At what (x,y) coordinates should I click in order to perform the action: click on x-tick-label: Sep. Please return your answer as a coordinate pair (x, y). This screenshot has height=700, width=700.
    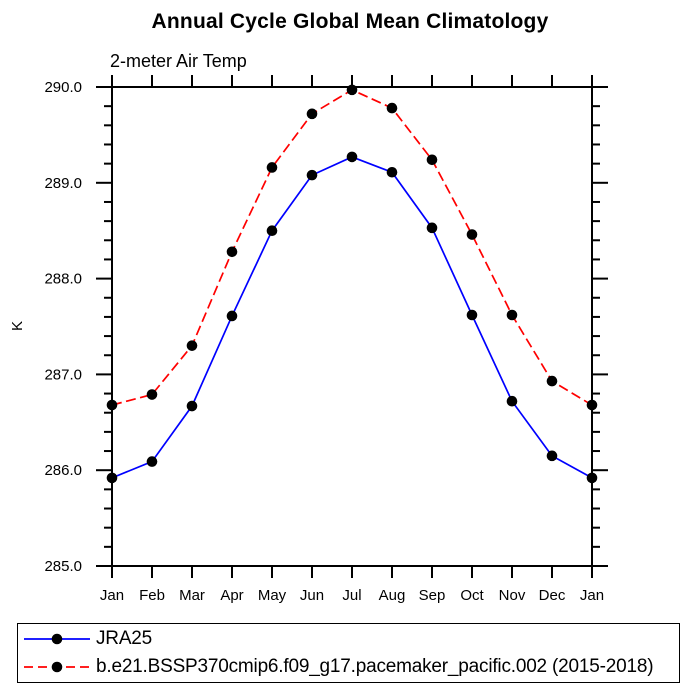
    Looking at the image, I should click on (432, 595).